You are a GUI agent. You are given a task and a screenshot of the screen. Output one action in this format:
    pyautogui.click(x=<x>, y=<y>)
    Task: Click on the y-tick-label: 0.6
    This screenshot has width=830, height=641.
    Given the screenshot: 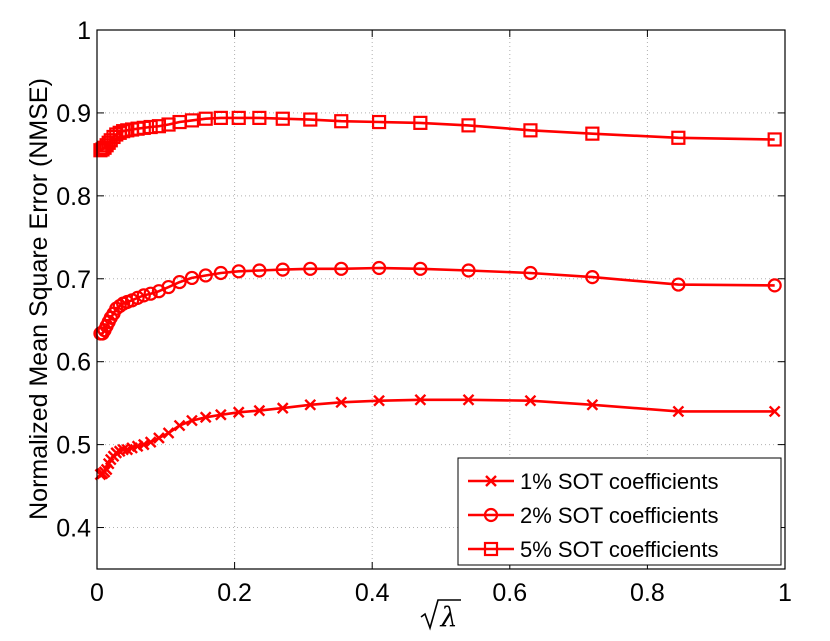 What is the action you would take?
    pyautogui.click(x=73, y=363)
    